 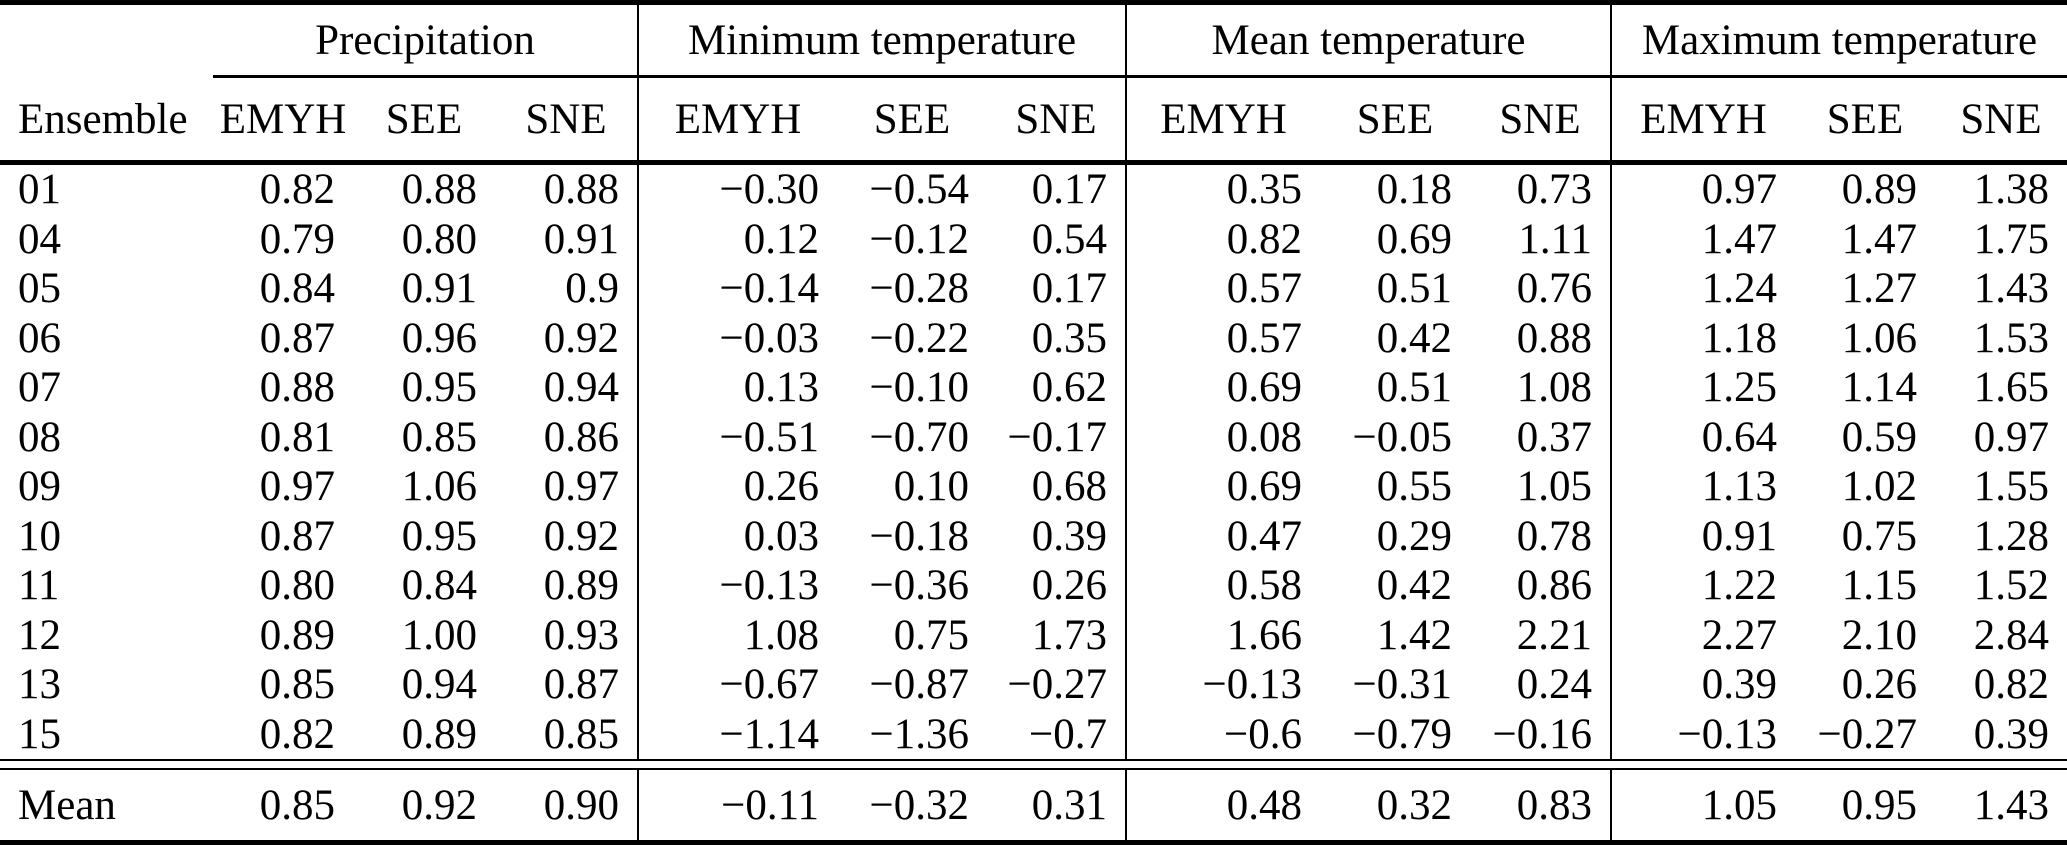 I want to click on value-cell: 0.26, so click(x=1069, y=586).